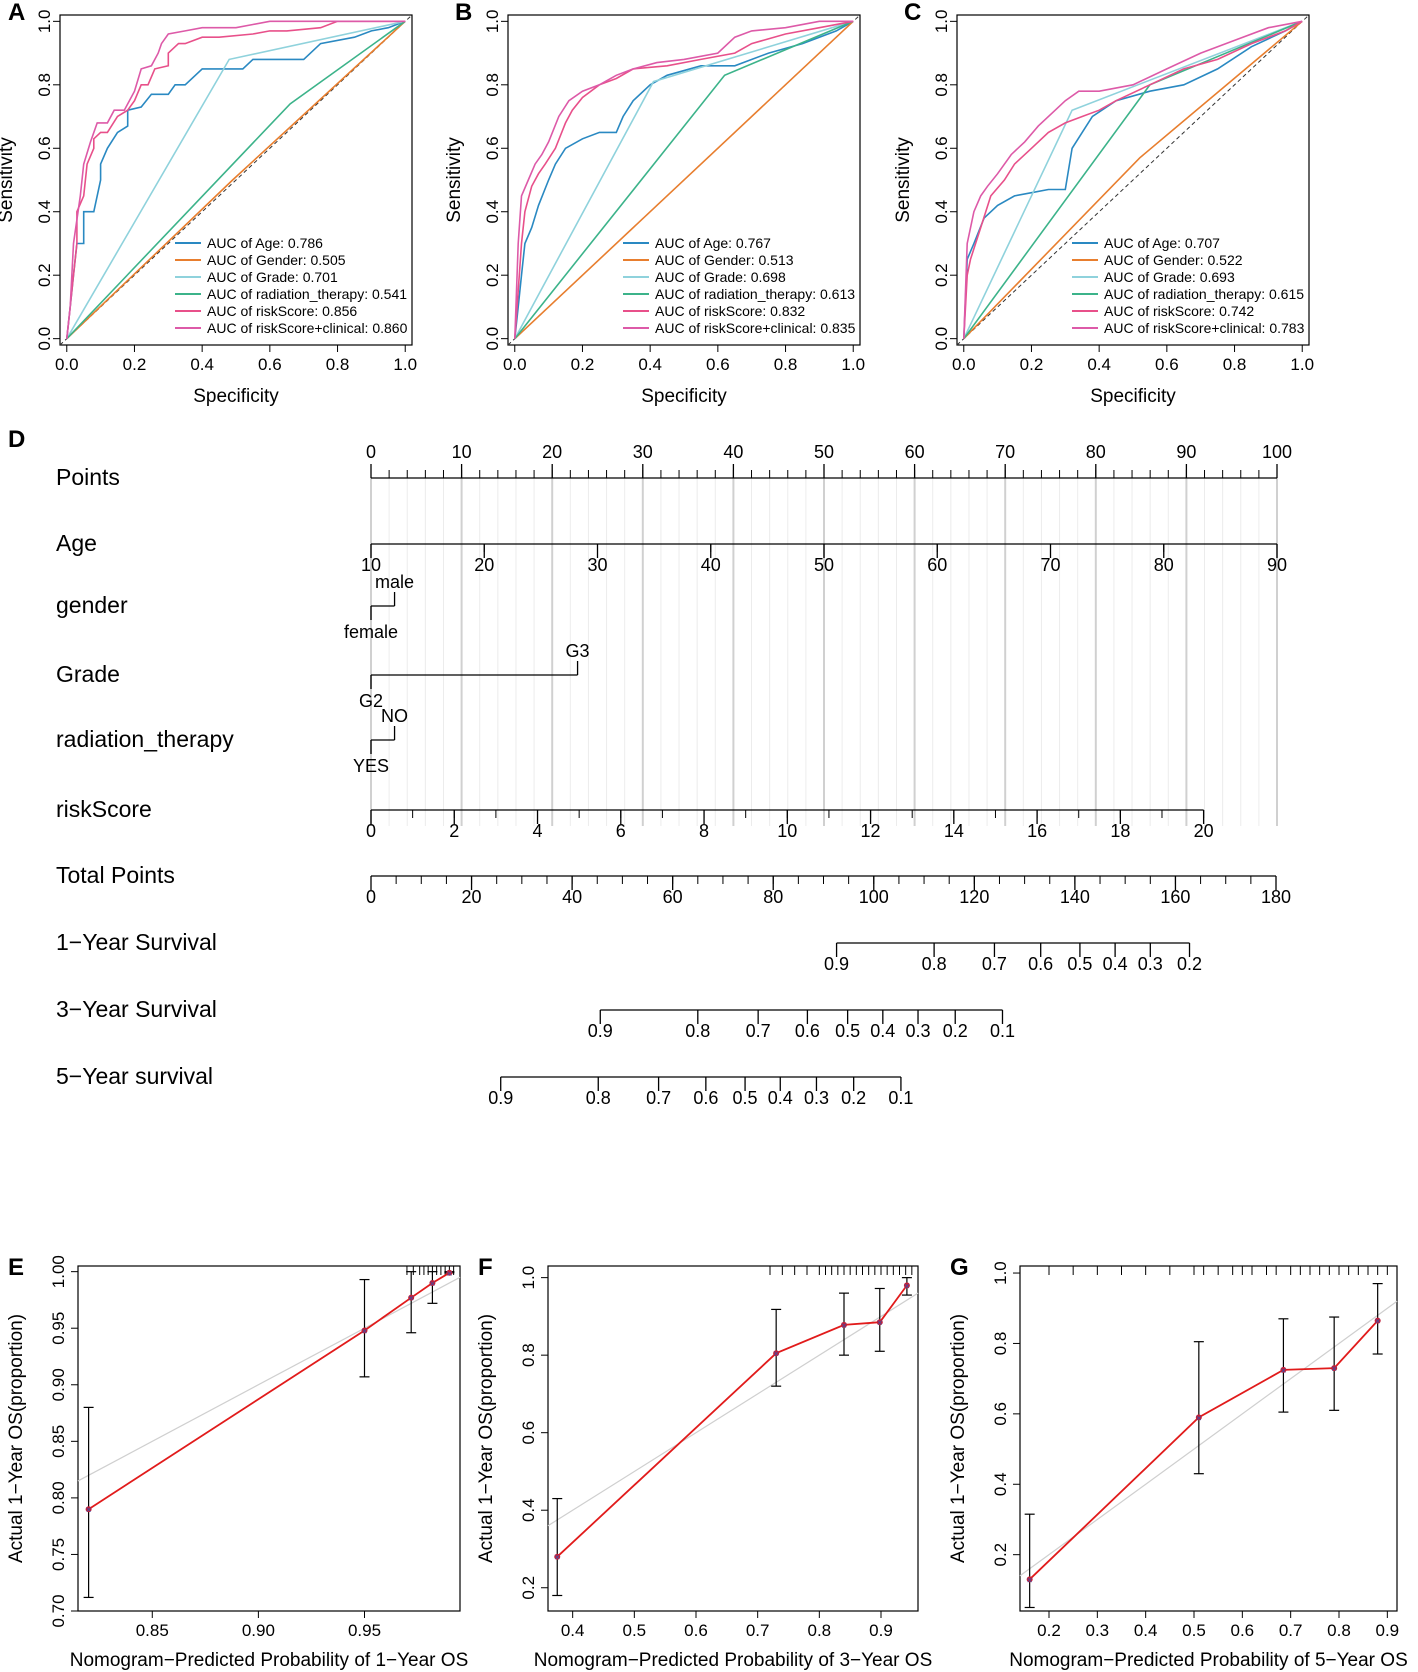 The height and width of the screenshot is (1672, 1418). Describe the element at coordinates (673, 897) in the screenshot. I see `nomogram-tick-label: 60` at that location.